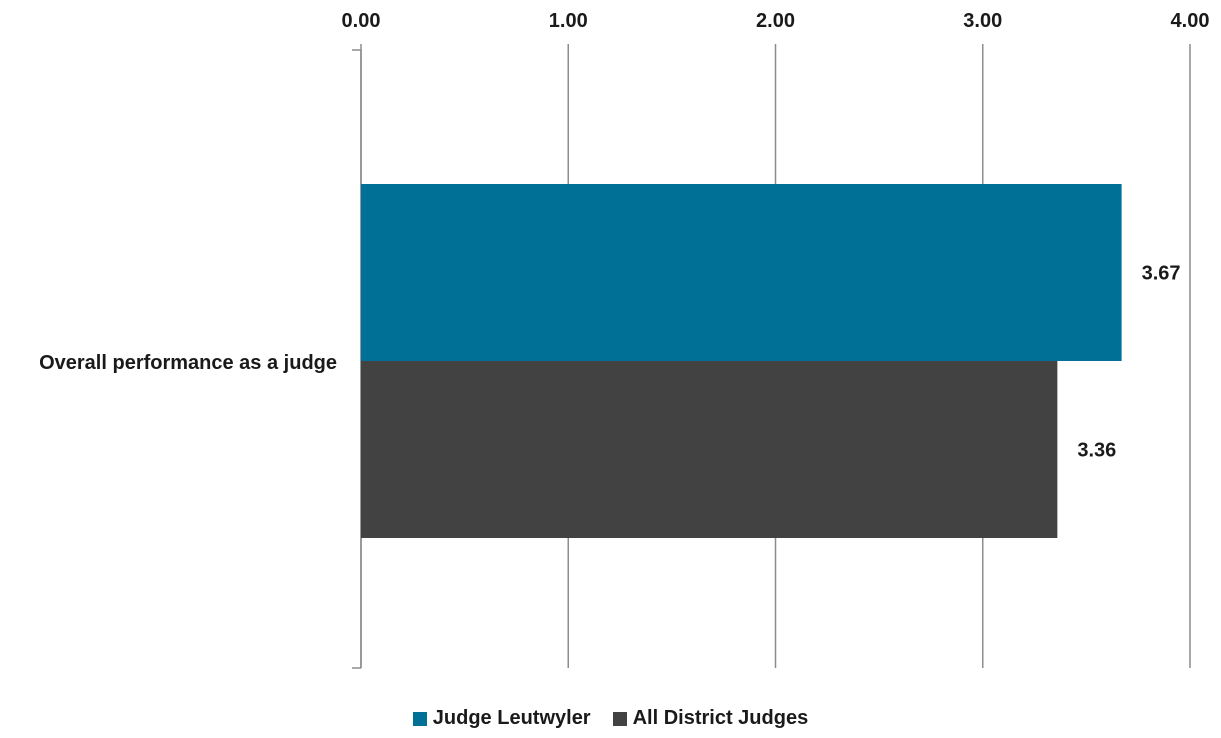 This screenshot has width=1221, height=738. I want to click on tick-label: 4.00, so click(1190, 21).